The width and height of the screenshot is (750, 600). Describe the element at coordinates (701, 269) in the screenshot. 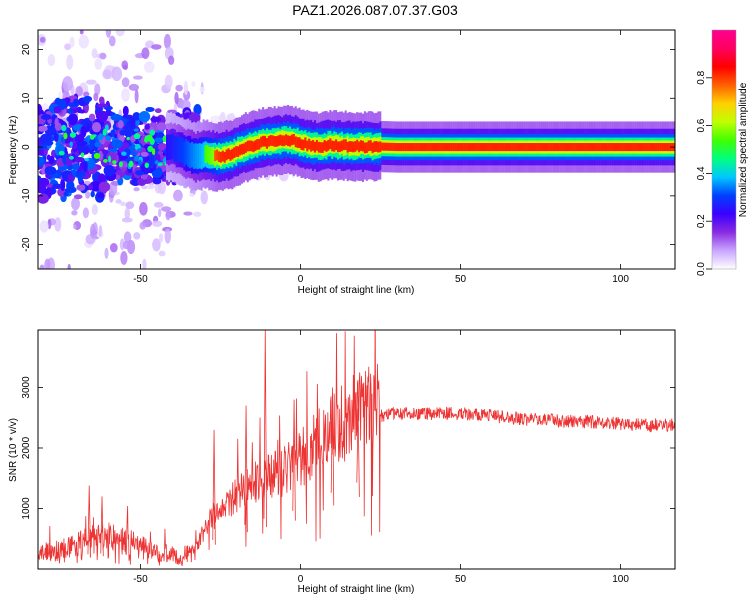

I see `colorbar-tick-label: 0.0` at that location.